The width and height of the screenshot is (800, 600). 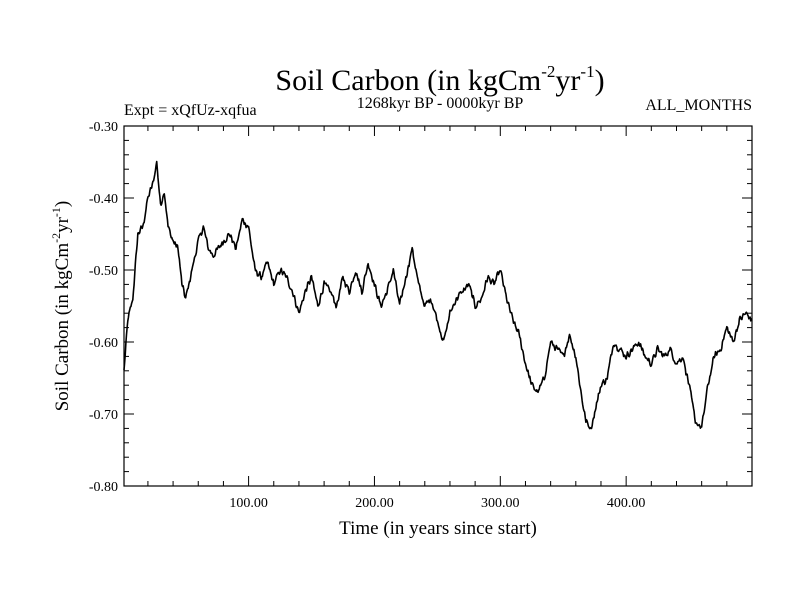 What do you see at coordinates (103, 307) in the screenshot?
I see `y-tick-labels: -0.30 -0.40 -0.50 -0.60 -0.70 -0.80` at bounding box center [103, 307].